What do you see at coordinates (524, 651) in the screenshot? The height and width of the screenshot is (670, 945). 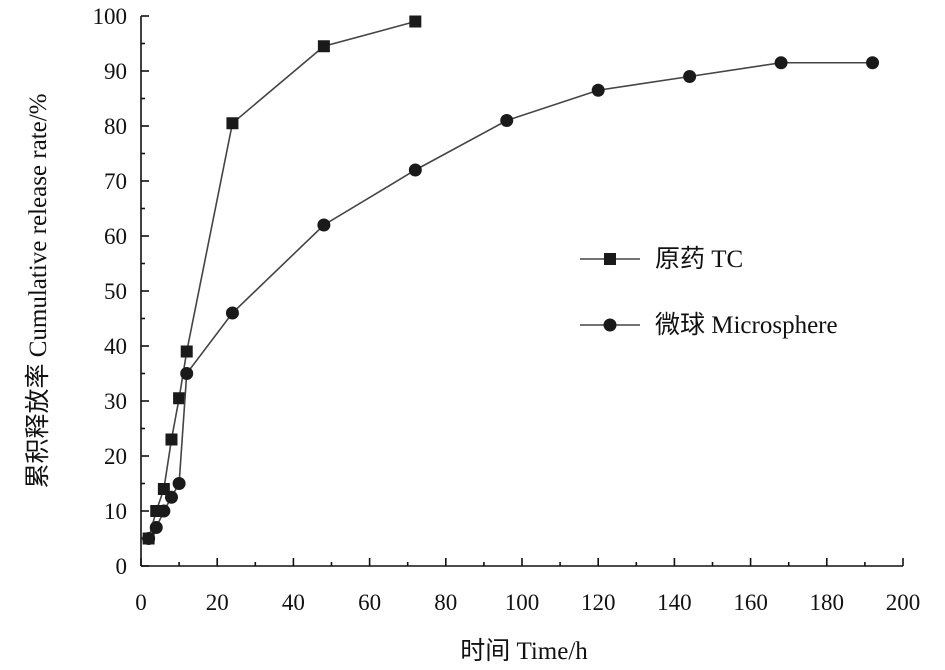 I see `x-axis-title: 时间 Time/h` at bounding box center [524, 651].